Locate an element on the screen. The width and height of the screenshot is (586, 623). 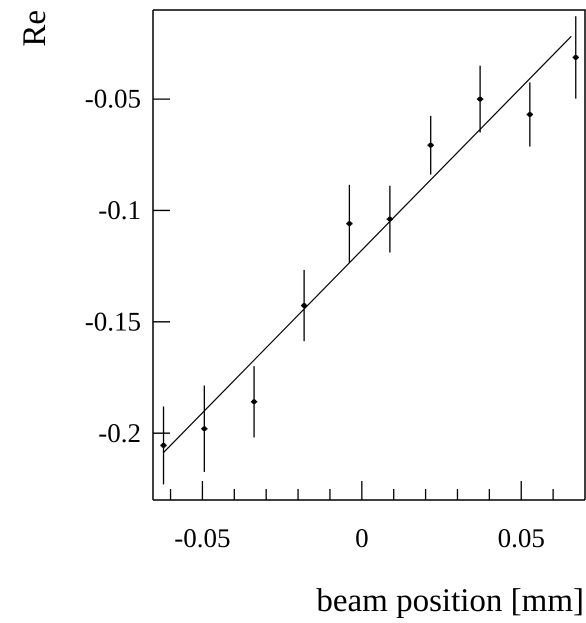
y-tick-label: -0.2 is located at coordinates (119, 433).